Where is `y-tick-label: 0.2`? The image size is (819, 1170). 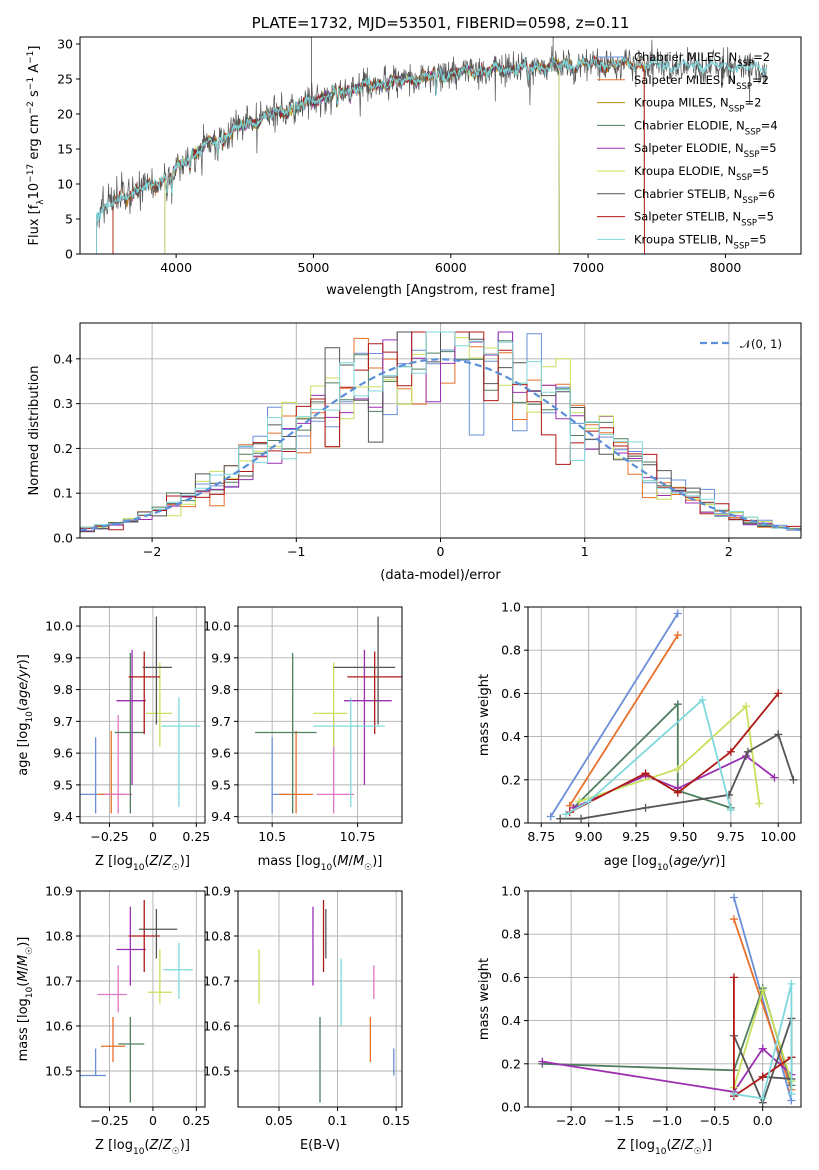 y-tick-label: 0.2 is located at coordinates (511, 1063).